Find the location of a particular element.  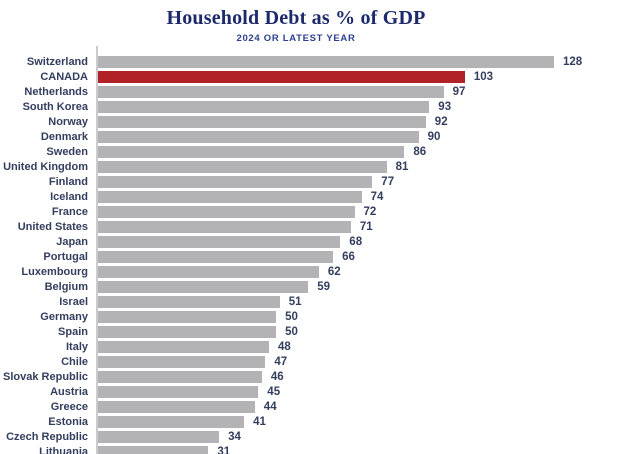

bar-value: 86 is located at coordinates (420, 151).